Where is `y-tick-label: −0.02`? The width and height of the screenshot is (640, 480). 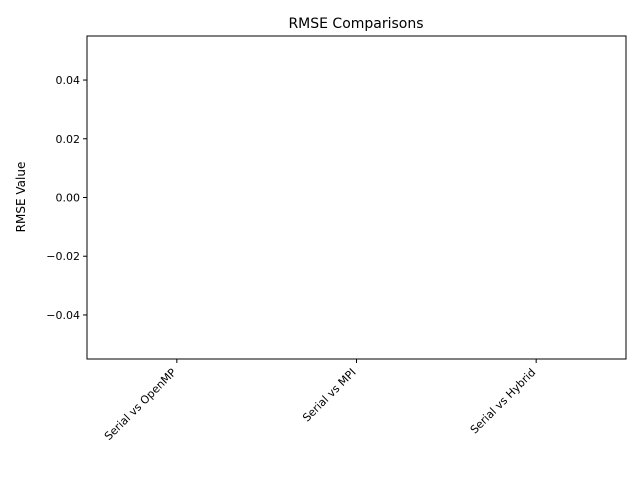
y-tick-label: −0.02 is located at coordinates (63, 256).